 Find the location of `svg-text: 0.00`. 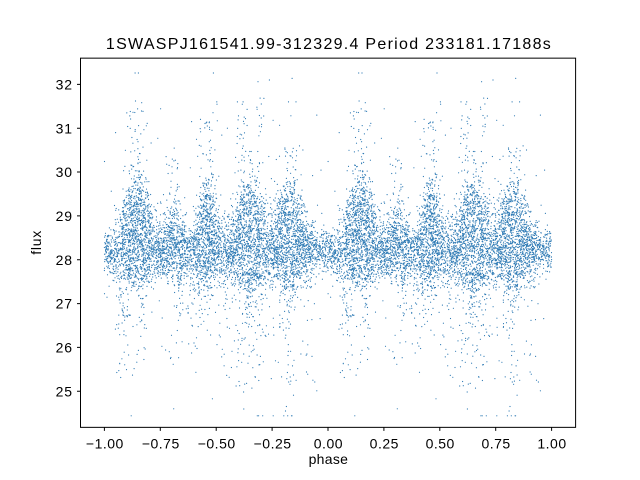

svg-text: 0.00 is located at coordinates (328, 444).